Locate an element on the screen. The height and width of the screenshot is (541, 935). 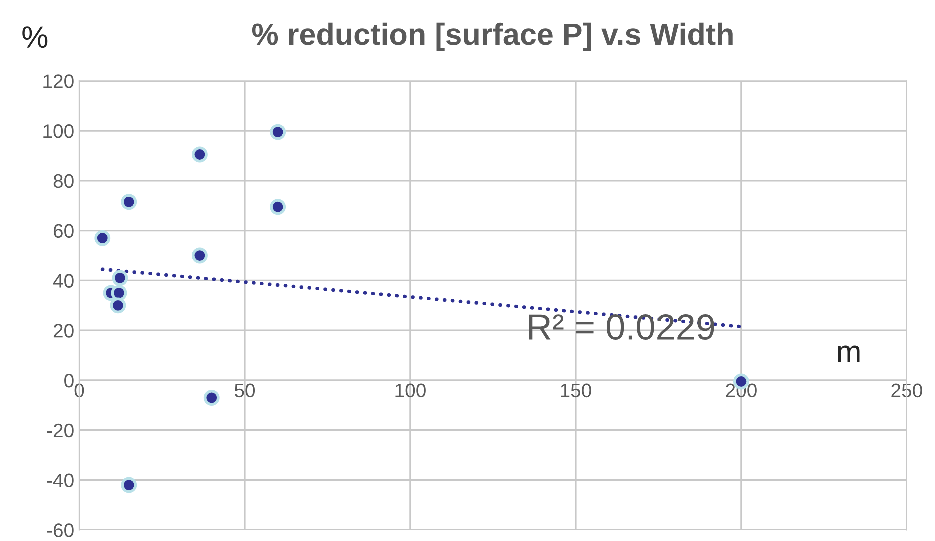
y-tick-label: 20 is located at coordinates (64, 331).